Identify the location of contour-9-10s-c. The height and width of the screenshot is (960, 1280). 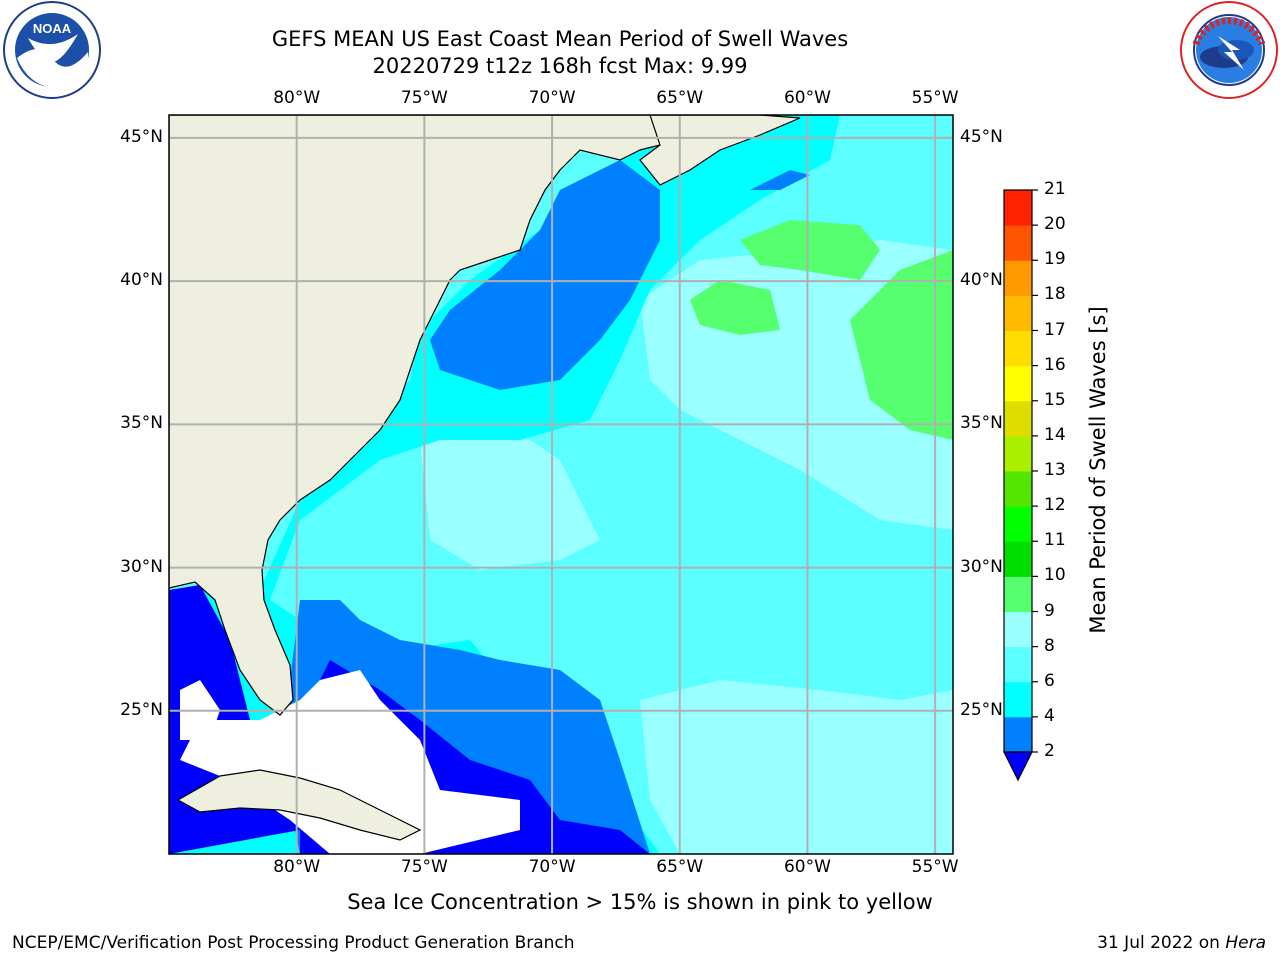
(901, 345).